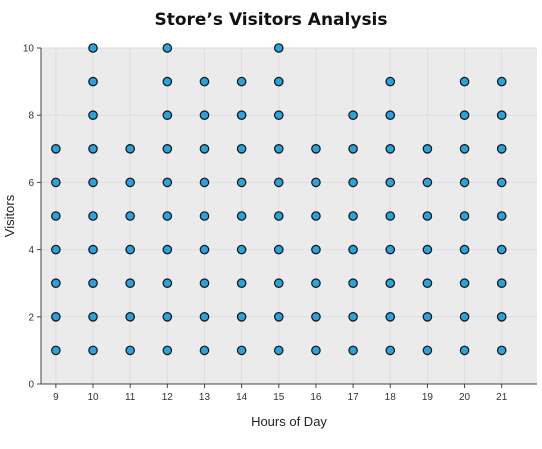 Image resolution: width=542 pixels, height=449 pixels. What do you see at coordinates (502, 397) in the screenshot?
I see `x-tick-label: 21` at bounding box center [502, 397].